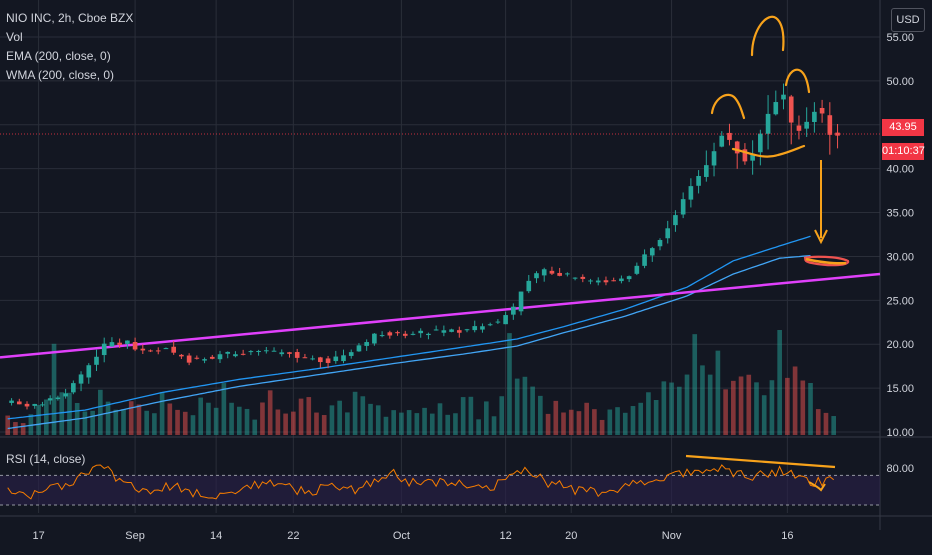  I want to click on y-tick-label: 30.00, so click(900, 257).